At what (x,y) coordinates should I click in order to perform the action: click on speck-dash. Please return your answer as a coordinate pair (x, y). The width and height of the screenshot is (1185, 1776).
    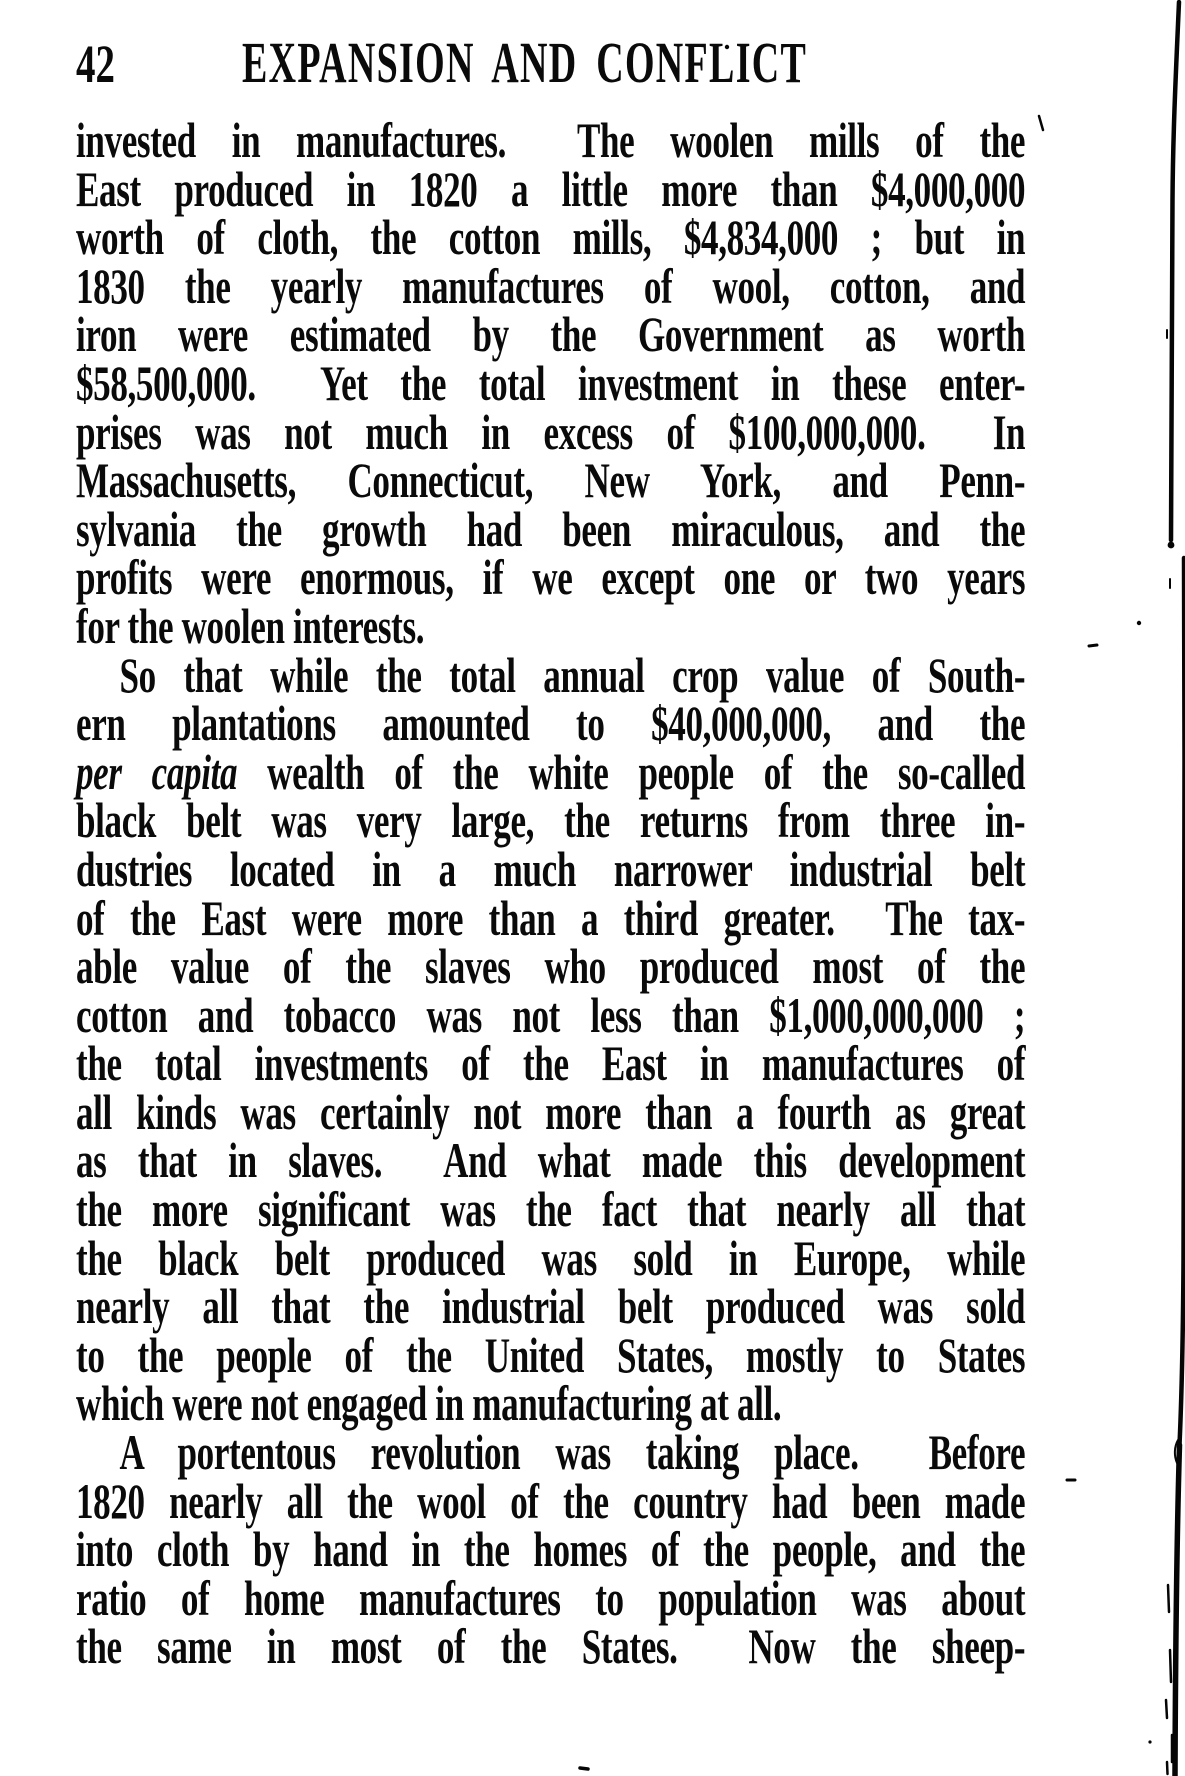
    Looking at the image, I should click on (584, 1768).